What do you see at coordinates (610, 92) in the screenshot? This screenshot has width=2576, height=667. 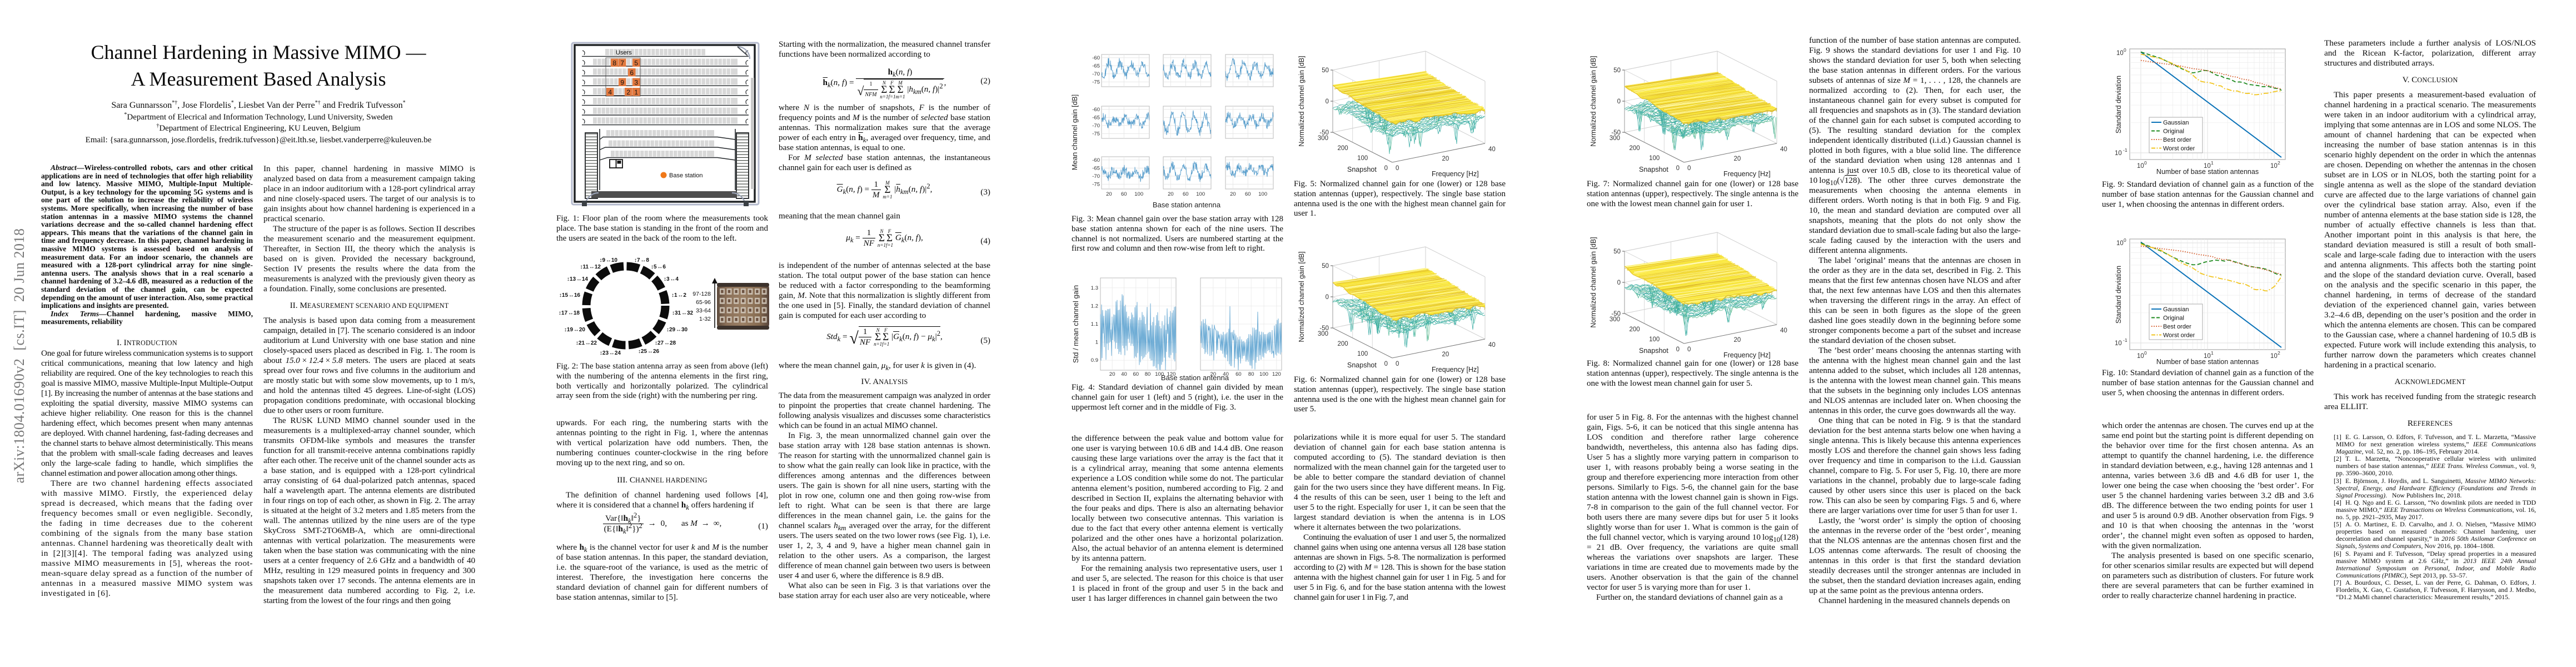 I see `svg-text: 4` at bounding box center [610, 92].